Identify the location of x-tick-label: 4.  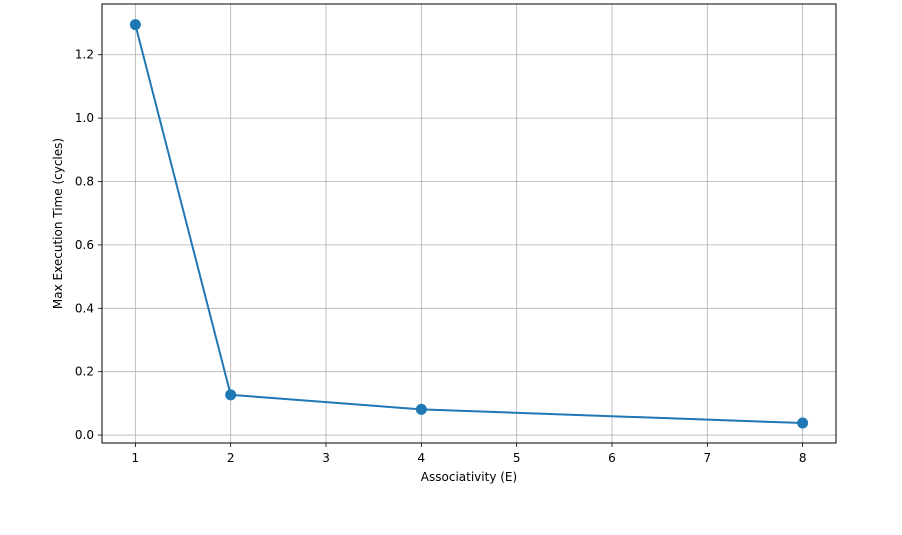
(422, 458).